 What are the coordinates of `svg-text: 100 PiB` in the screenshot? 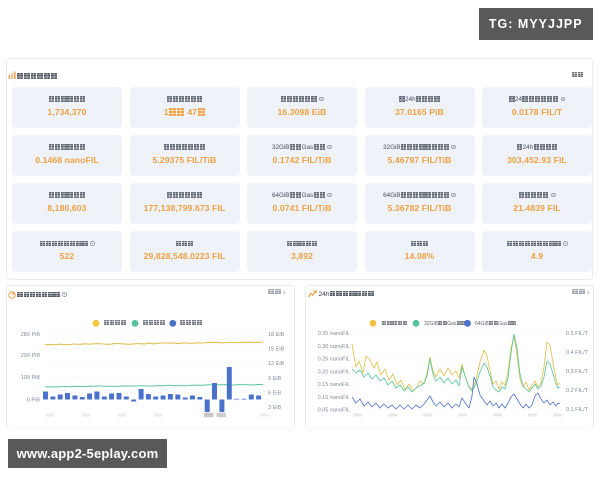 It's located at (31, 378).